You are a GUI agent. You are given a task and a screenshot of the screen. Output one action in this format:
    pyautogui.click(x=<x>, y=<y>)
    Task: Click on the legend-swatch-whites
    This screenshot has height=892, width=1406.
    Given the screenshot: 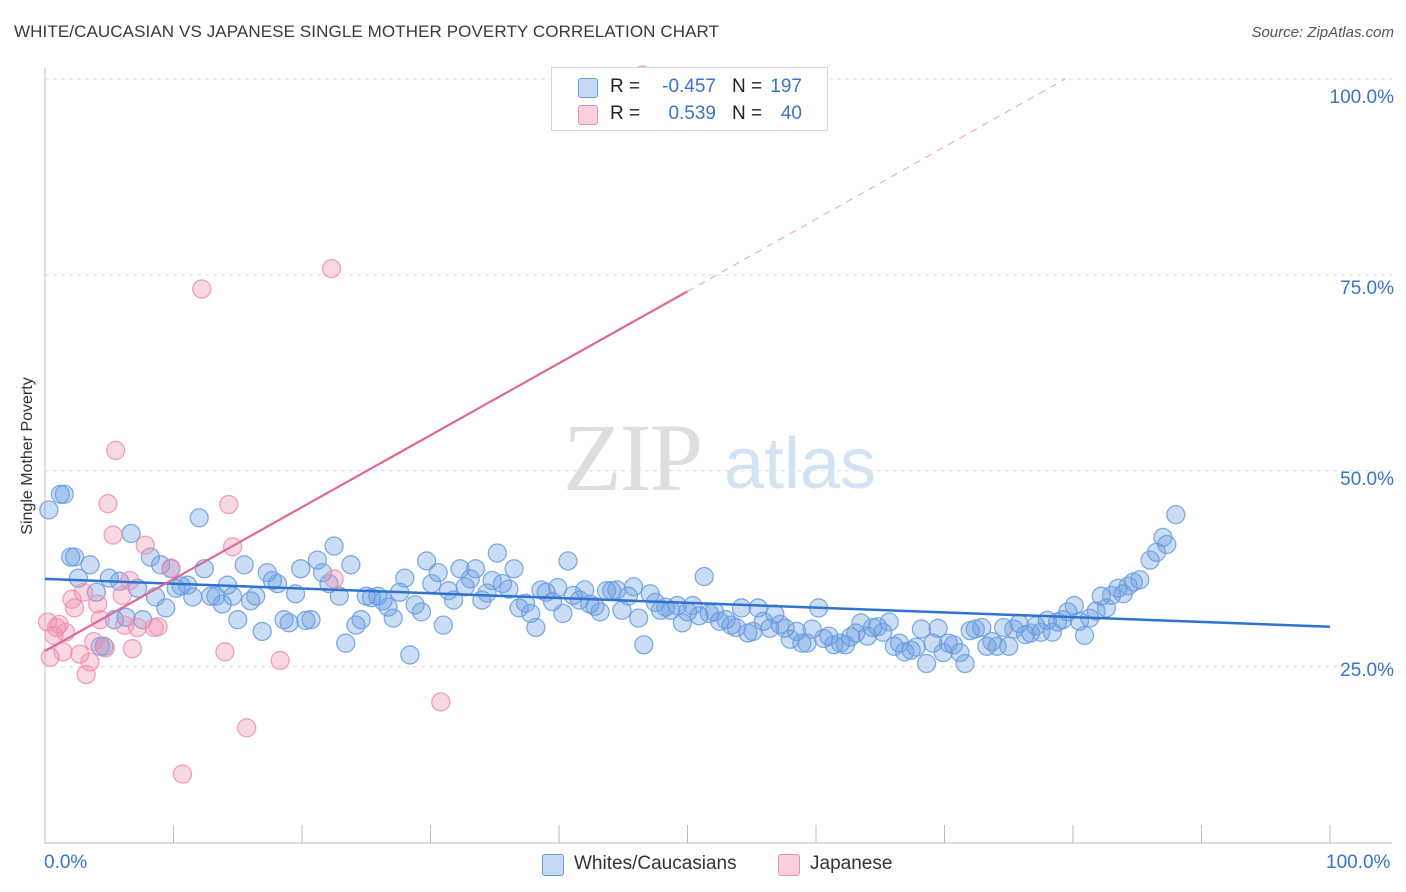 What is the action you would take?
    pyautogui.click(x=553, y=865)
    